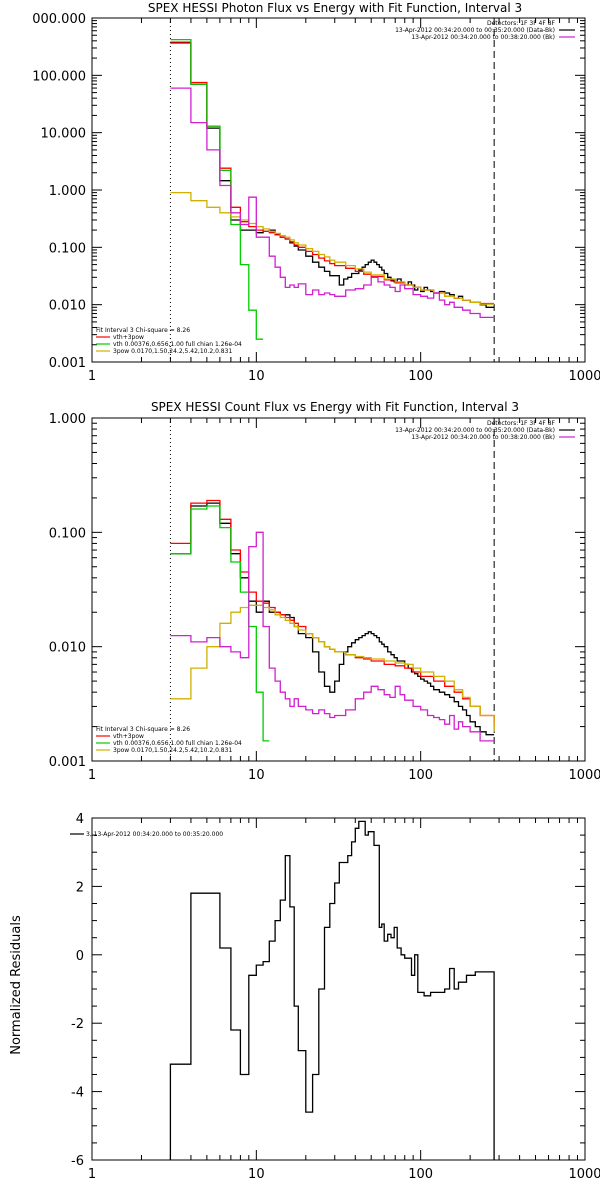  I want to click on y-tick-label: 100.000, so click(59, 76).